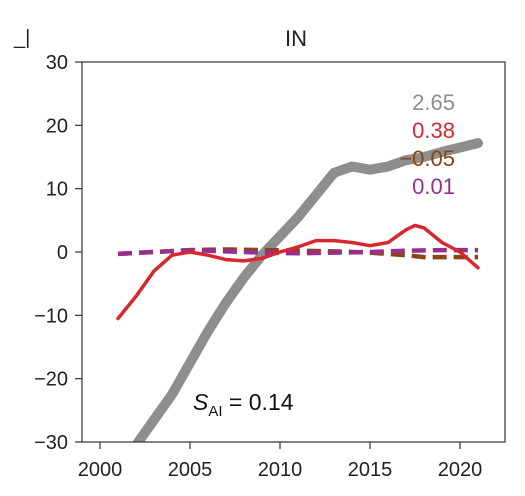 The image size is (525, 496). What do you see at coordinates (21, 38) in the screenshot?
I see `corner-mark: _|` at bounding box center [21, 38].